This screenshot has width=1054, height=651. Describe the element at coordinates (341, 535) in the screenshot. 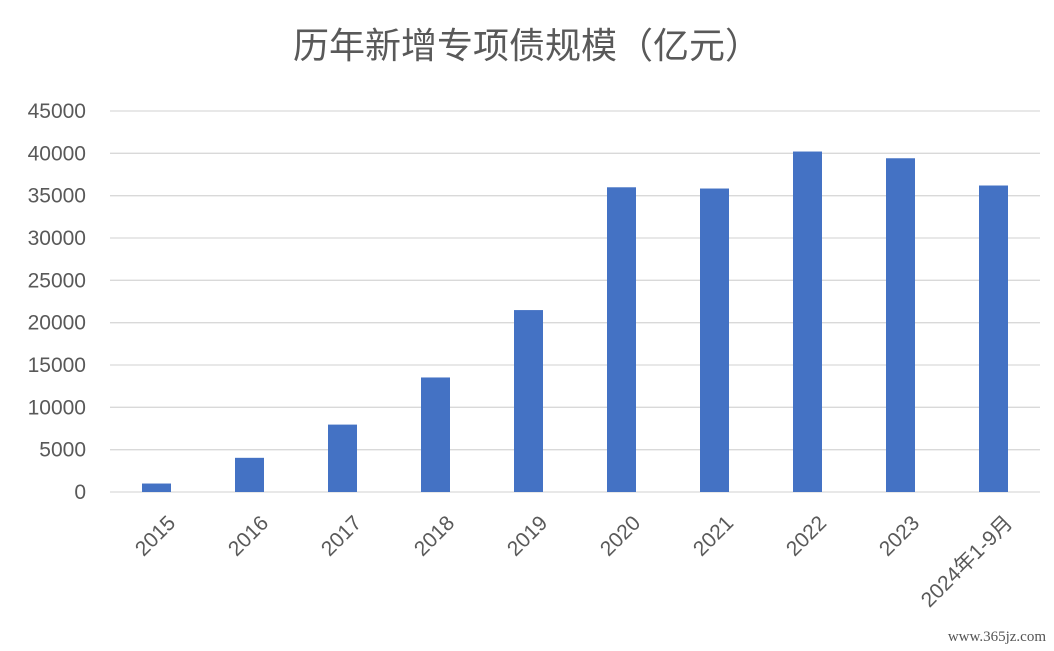

I see `x-tick-label: 2017` at that location.